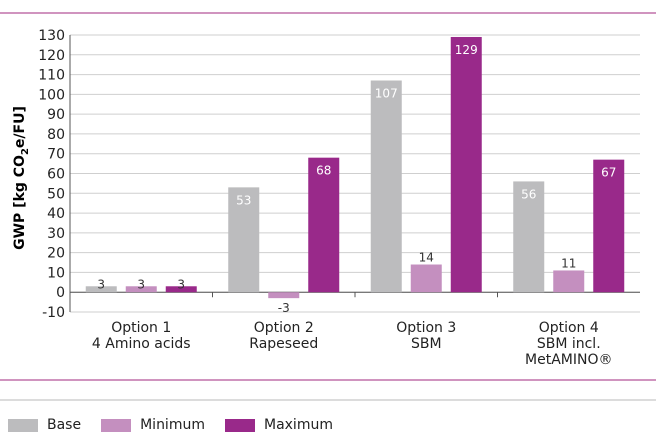  Describe the element at coordinates (426, 344) in the screenshot. I see `x-tick-label: SBM` at that location.